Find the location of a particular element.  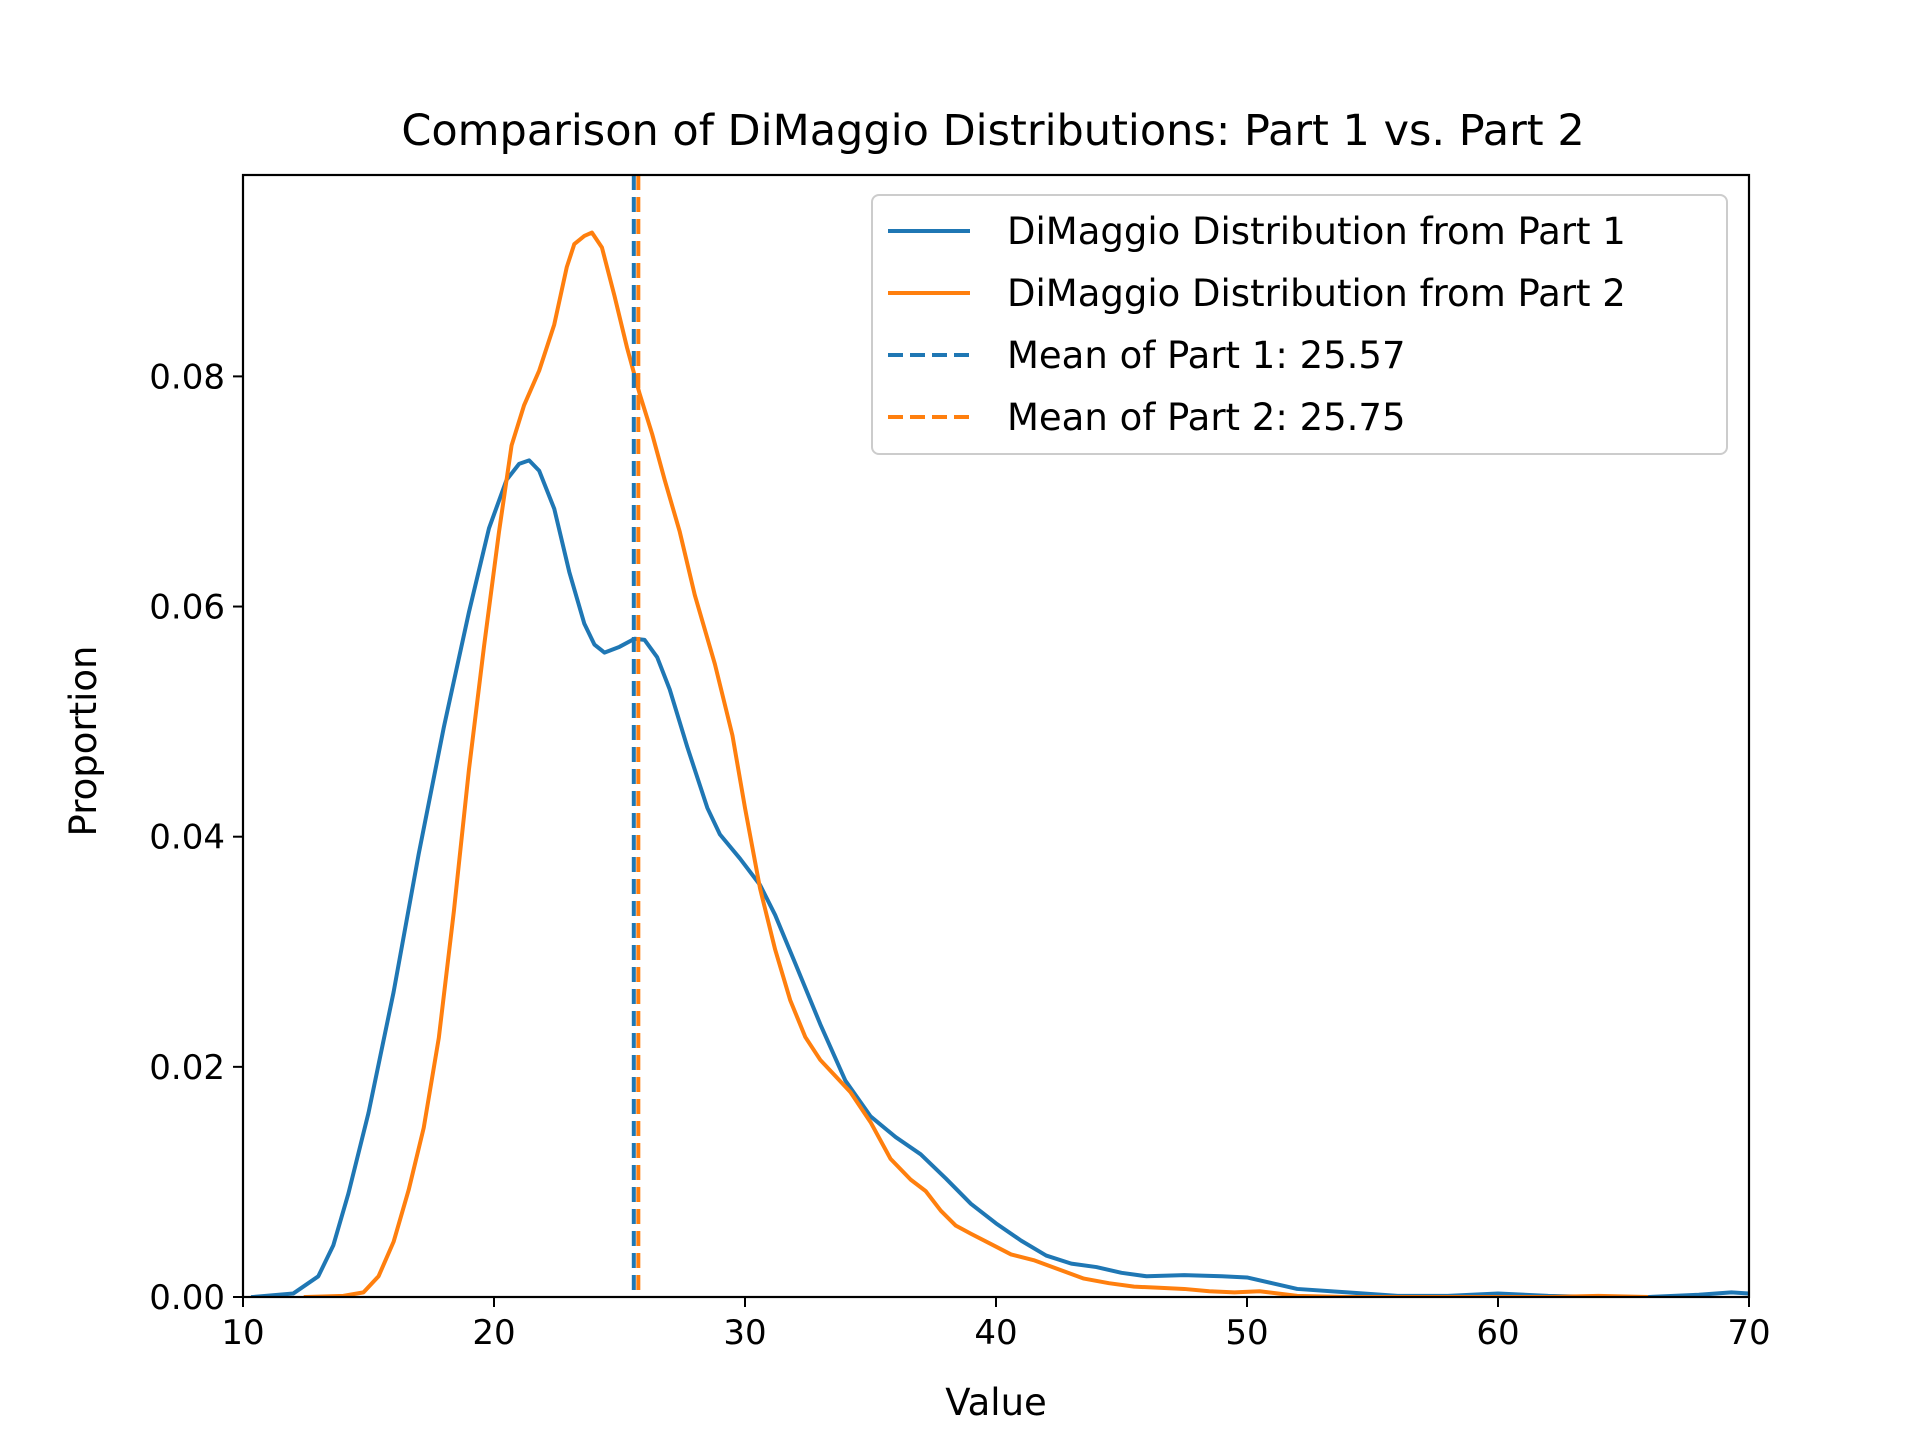

x-tick-label-50: 50 is located at coordinates (1246, 1333).